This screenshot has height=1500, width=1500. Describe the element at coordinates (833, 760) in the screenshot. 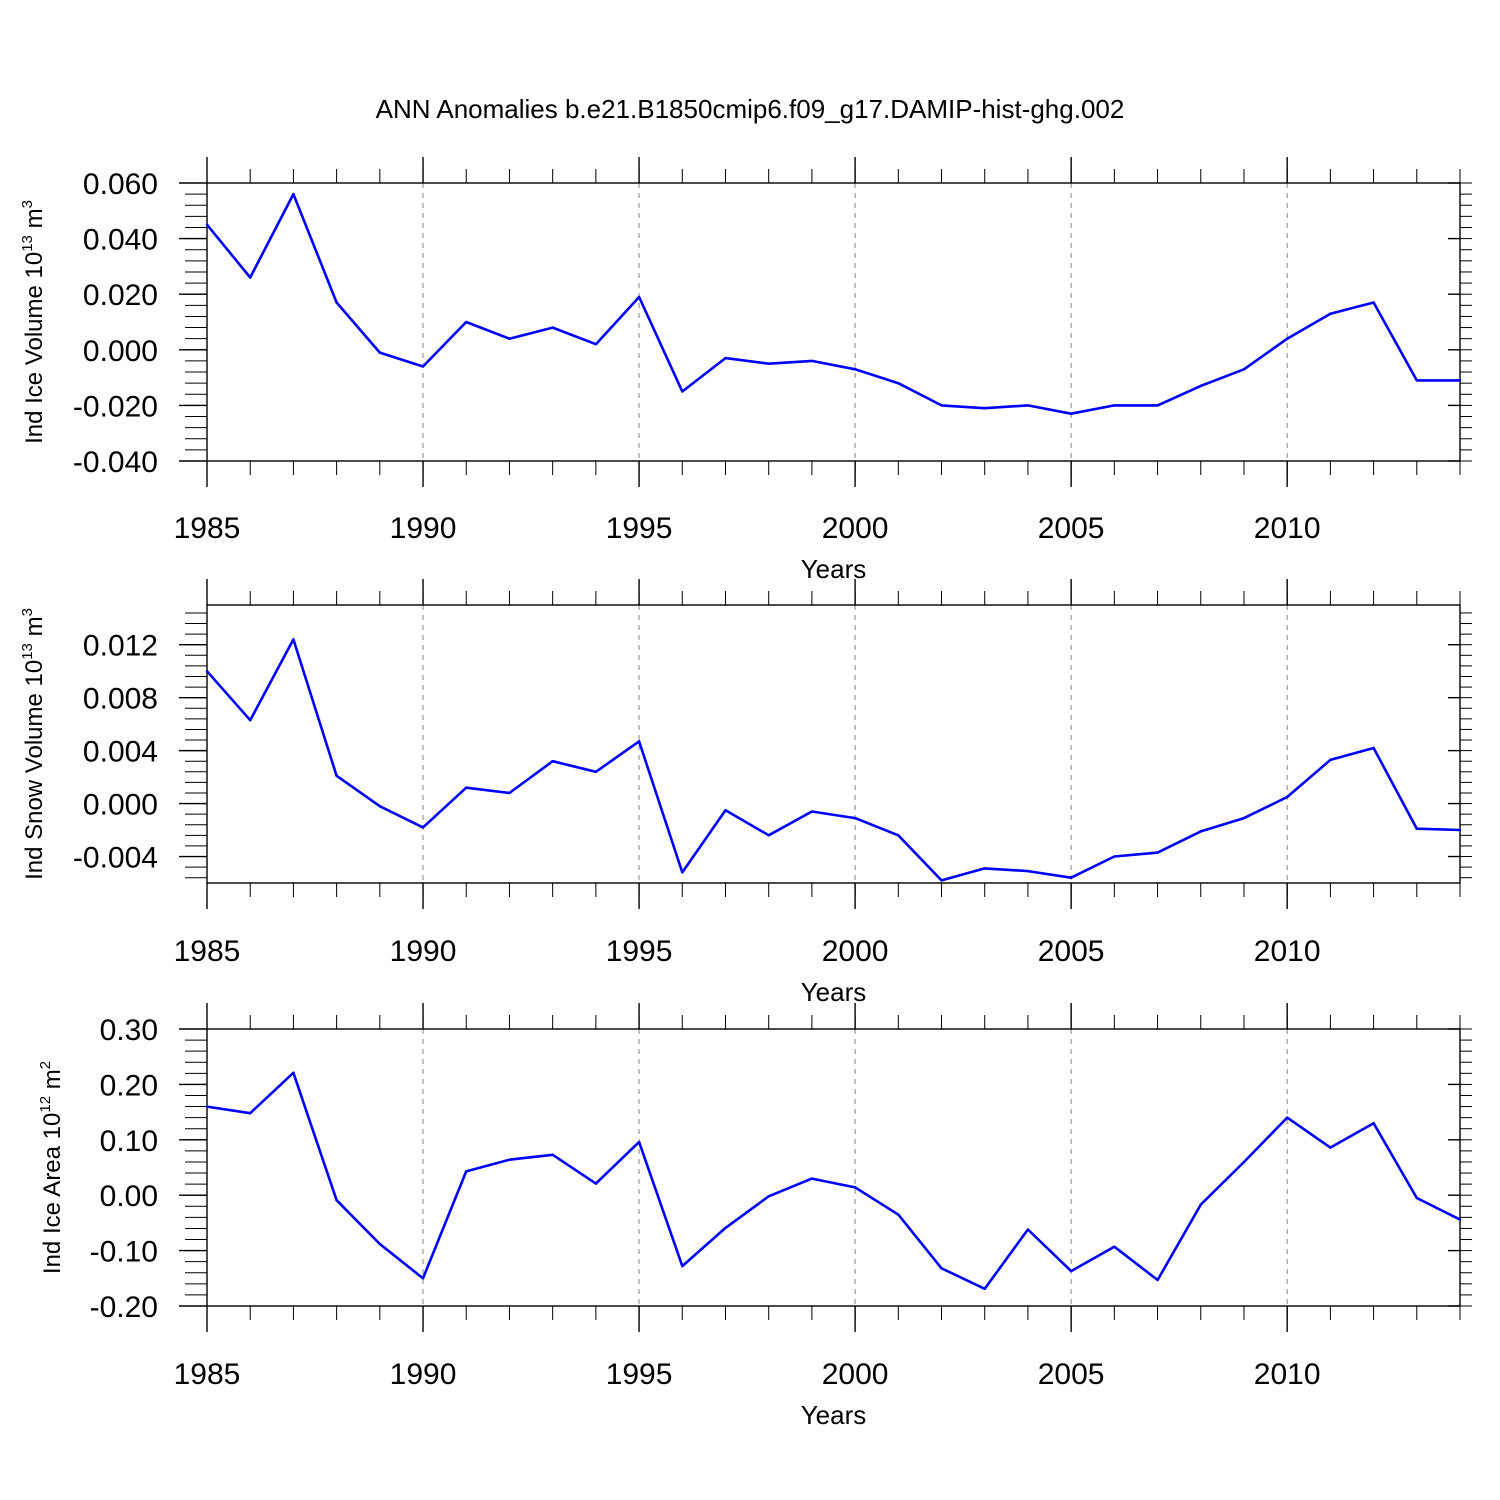

I see `series-line-snow-volume` at that location.